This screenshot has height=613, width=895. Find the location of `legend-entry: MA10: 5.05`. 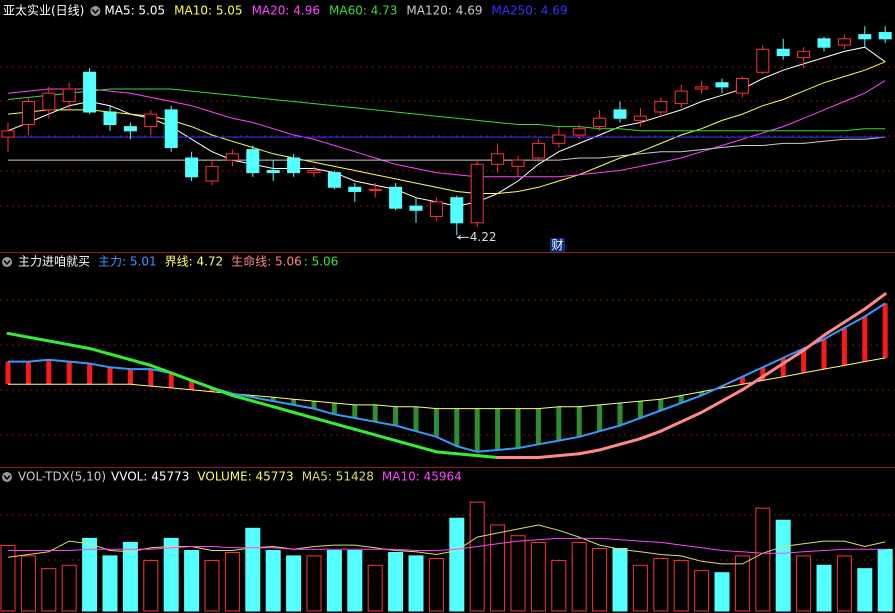

legend-entry: MA10: 5.05 is located at coordinates (208, 11).